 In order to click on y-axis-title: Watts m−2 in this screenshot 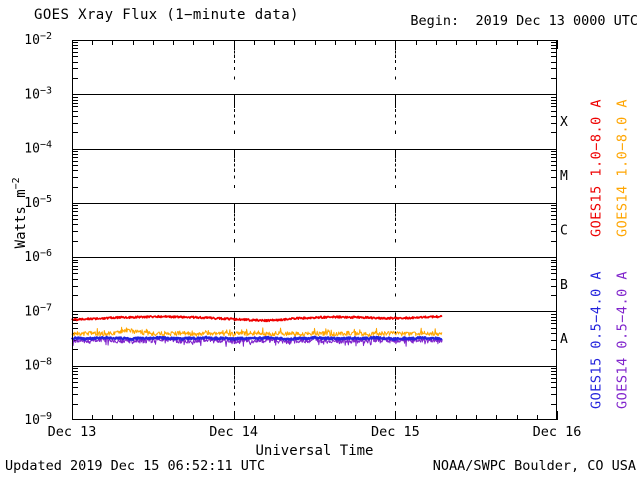, I will do `click(20, 213)`.